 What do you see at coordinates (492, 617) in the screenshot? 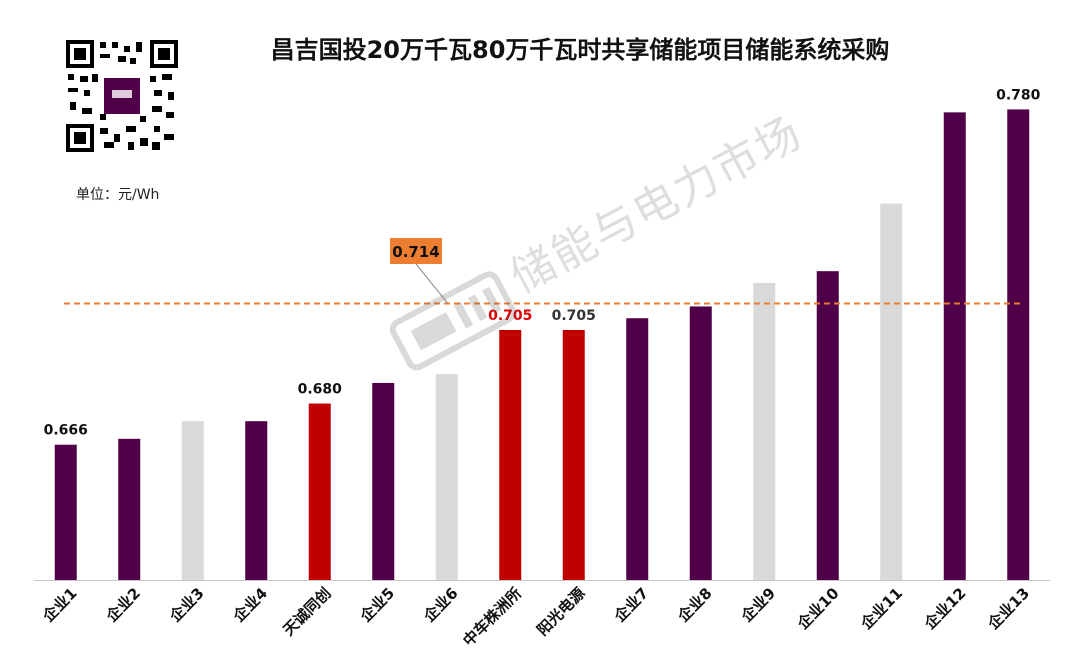
I see `x-tick-label: 中车株洲所` at bounding box center [492, 617].